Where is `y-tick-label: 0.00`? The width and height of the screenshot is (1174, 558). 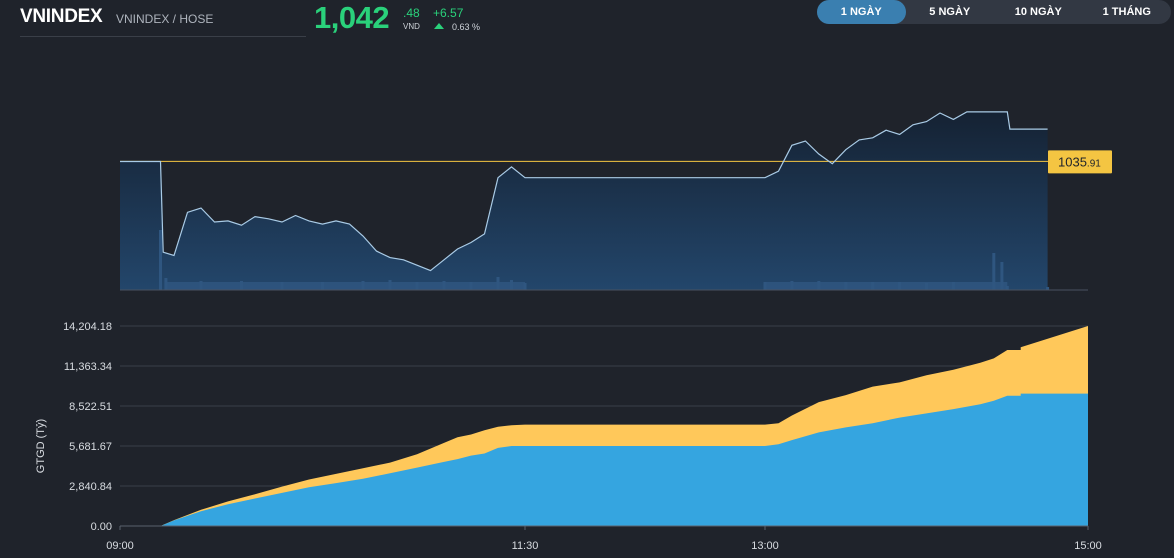 y-tick-label: 0.00 is located at coordinates (101, 527).